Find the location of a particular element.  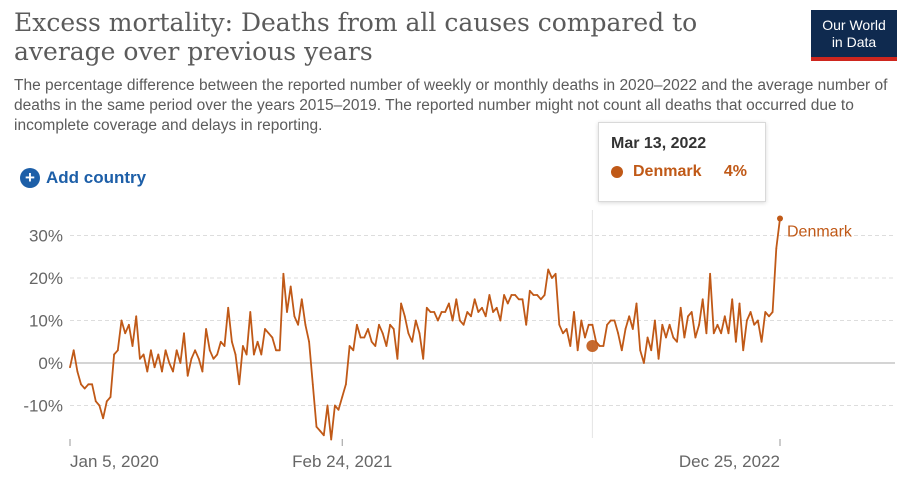

y-tick-label: -10% is located at coordinates (43, 406).